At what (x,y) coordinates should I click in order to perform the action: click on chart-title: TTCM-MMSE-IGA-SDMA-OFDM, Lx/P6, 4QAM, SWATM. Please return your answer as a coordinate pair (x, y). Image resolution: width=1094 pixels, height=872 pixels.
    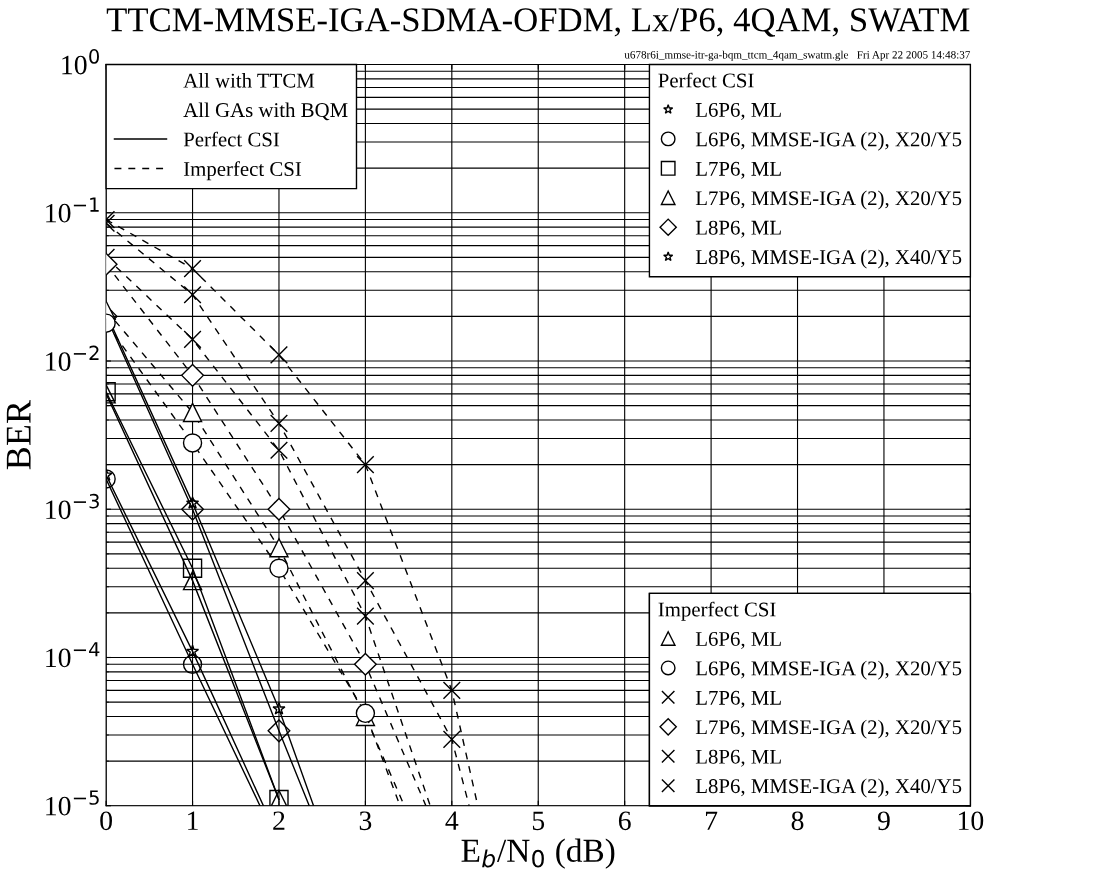
    Looking at the image, I should click on (538, 22).